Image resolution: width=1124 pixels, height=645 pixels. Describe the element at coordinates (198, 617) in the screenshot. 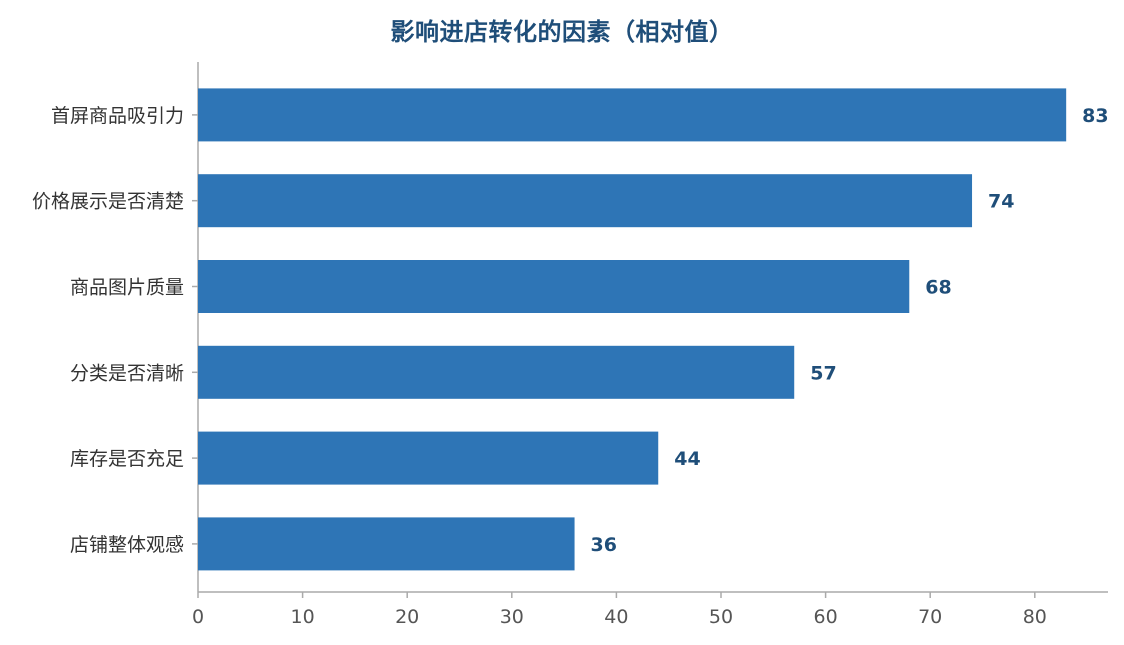

I see `x-tick-label: 0` at that location.